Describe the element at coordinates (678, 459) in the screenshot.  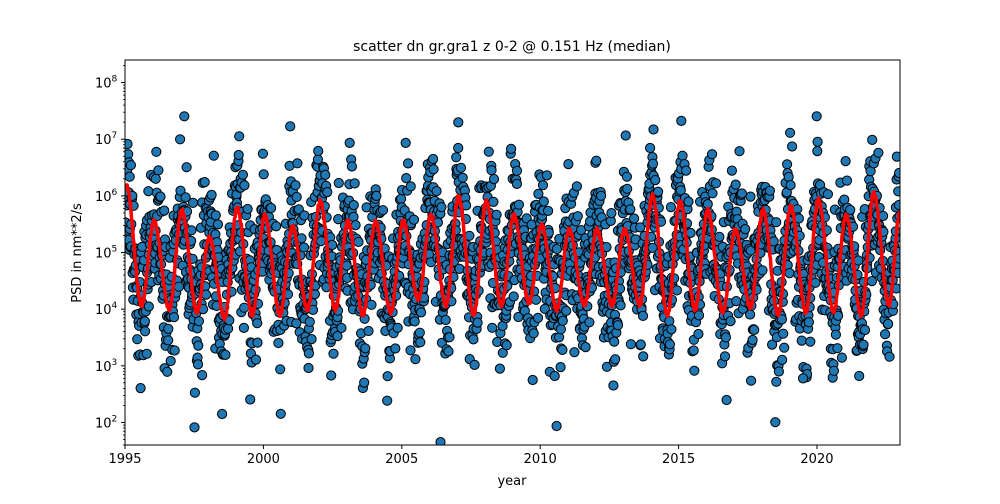
I see `x-tick-label: 2015` at that location.